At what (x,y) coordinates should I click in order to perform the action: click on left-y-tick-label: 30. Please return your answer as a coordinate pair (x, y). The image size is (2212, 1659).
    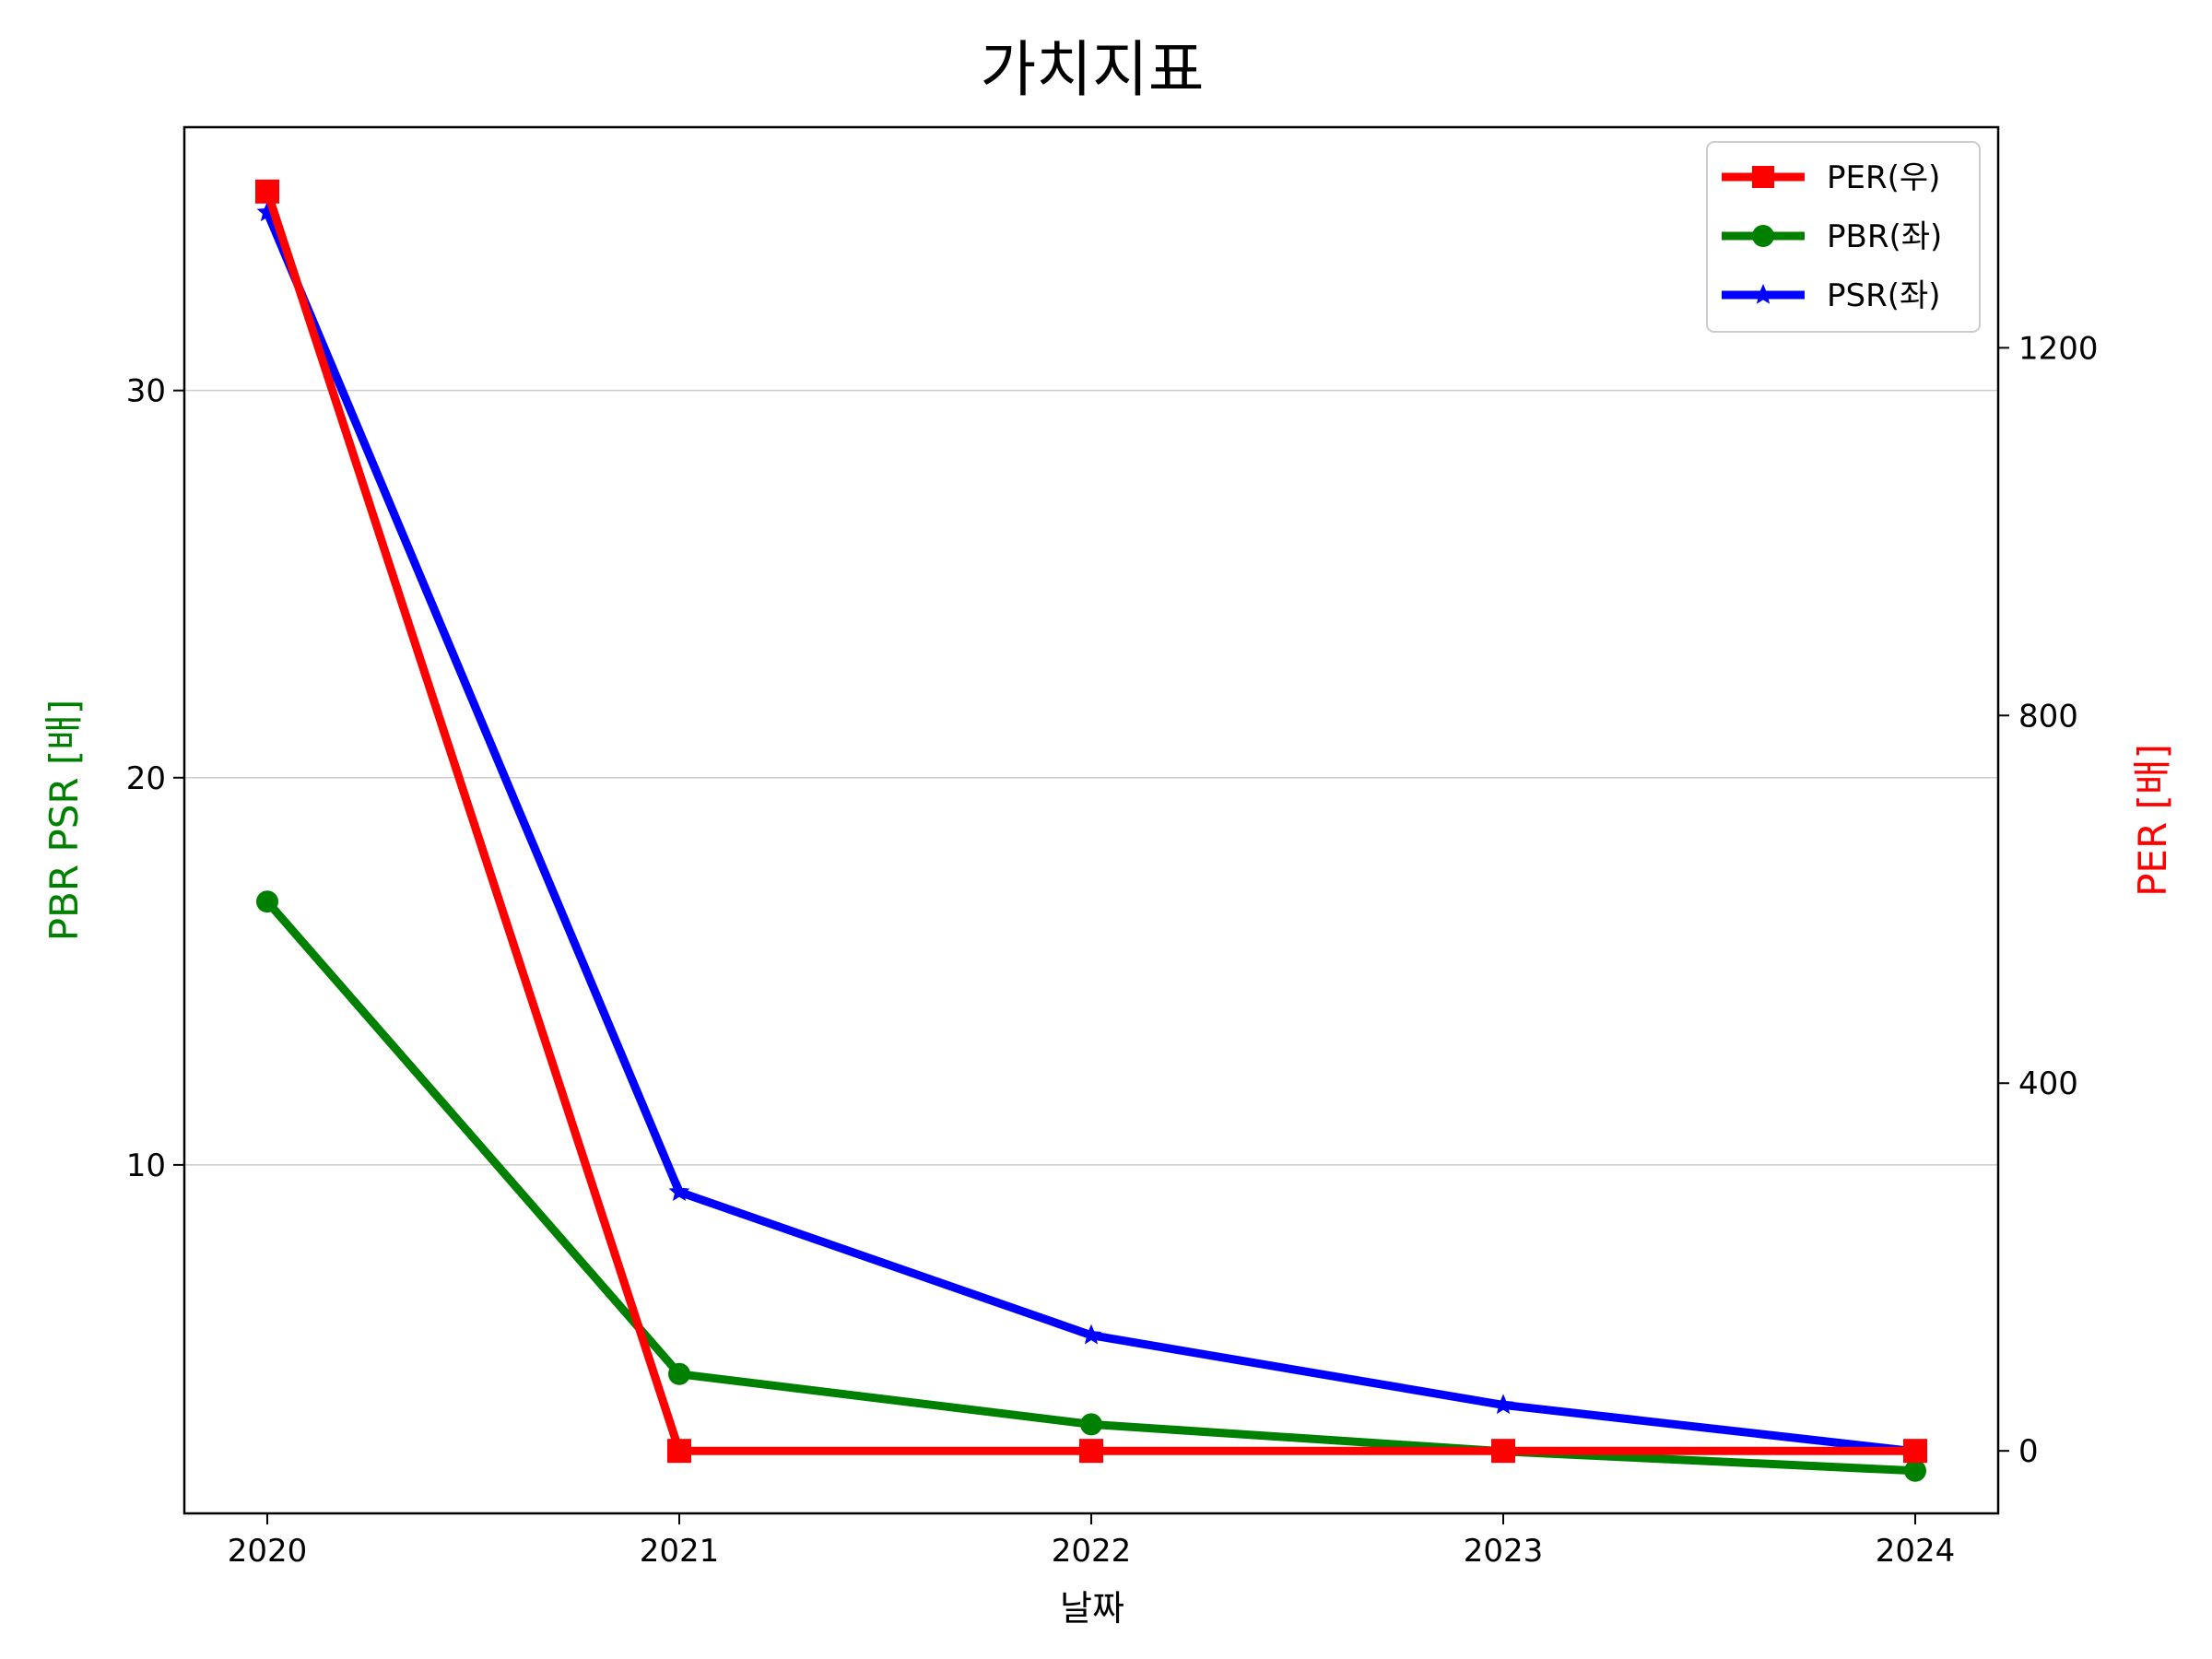
    Looking at the image, I should click on (146, 391).